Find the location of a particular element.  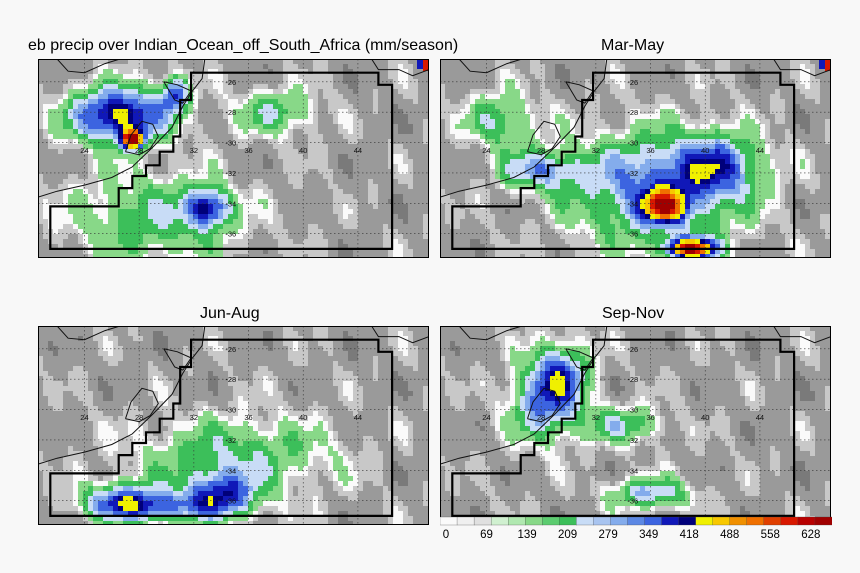

colorbar-tick-label: 558 is located at coordinates (770, 535).